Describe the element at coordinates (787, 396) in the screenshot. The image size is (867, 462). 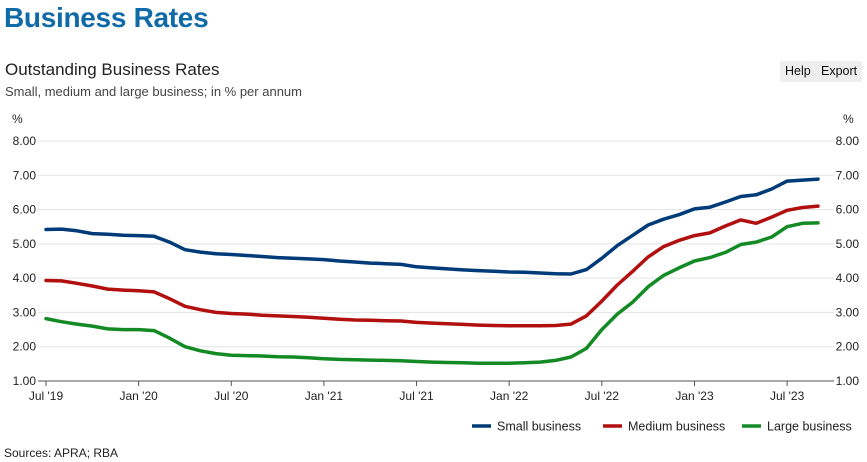
I see `x-tick-label: Jul '23` at that location.